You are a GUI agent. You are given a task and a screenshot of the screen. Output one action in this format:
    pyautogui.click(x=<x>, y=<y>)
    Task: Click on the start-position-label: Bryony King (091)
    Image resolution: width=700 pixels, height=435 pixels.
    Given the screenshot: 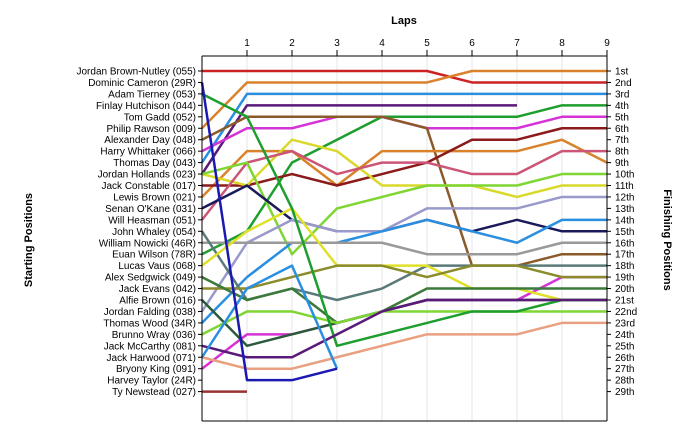 What is the action you would take?
    pyautogui.click(x=156, y=369)
    